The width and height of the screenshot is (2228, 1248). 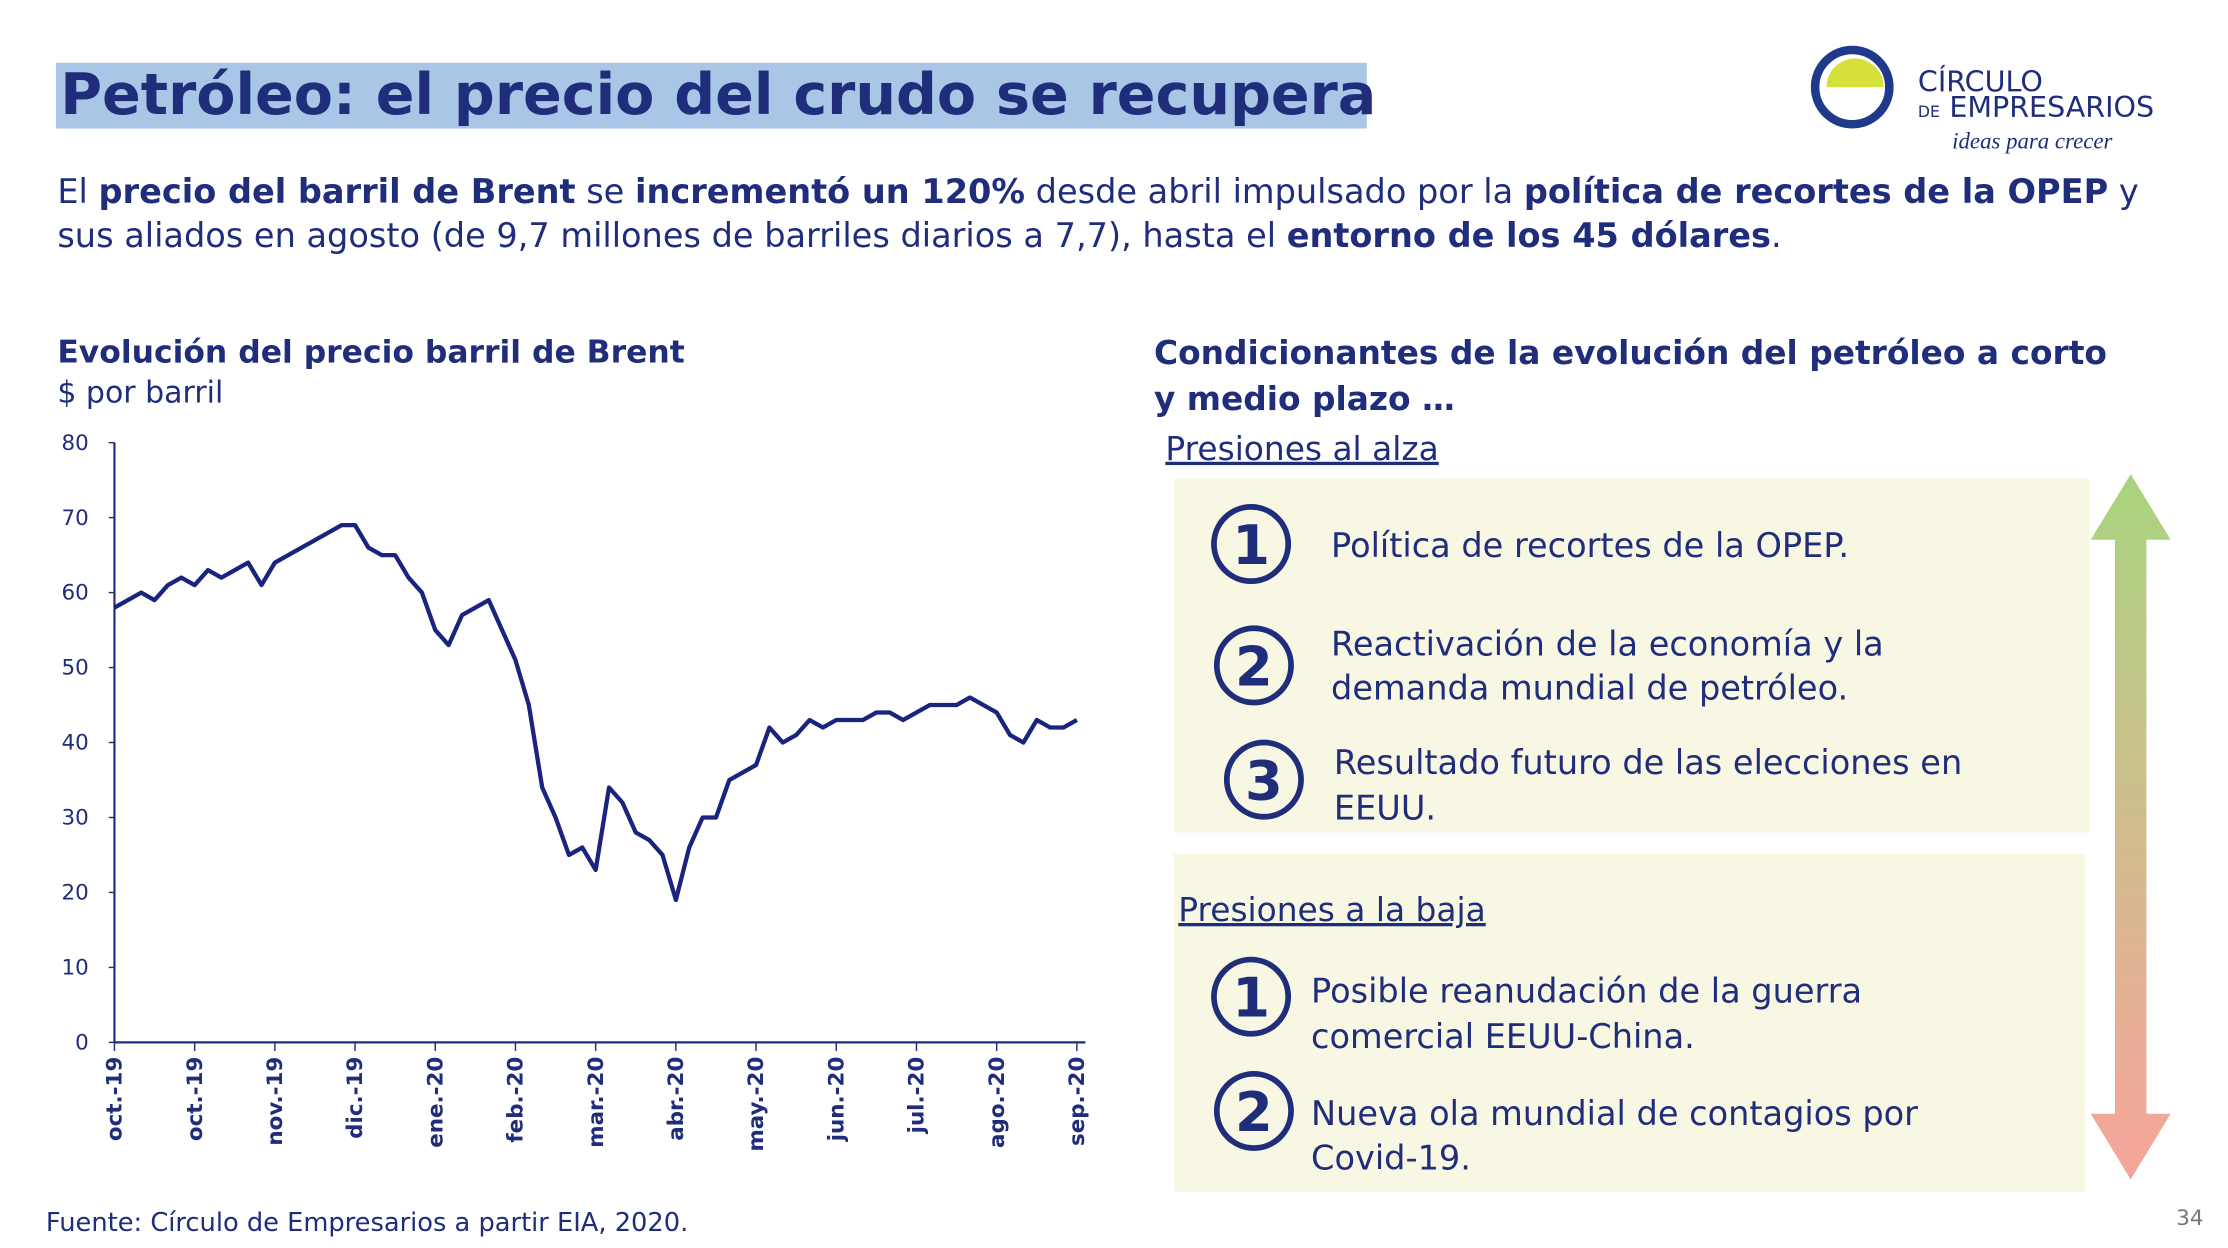 I want to click on logo: CÍRCULO DE EMPRESARIOS ideas para crecer, so click(x=1982, y=99).